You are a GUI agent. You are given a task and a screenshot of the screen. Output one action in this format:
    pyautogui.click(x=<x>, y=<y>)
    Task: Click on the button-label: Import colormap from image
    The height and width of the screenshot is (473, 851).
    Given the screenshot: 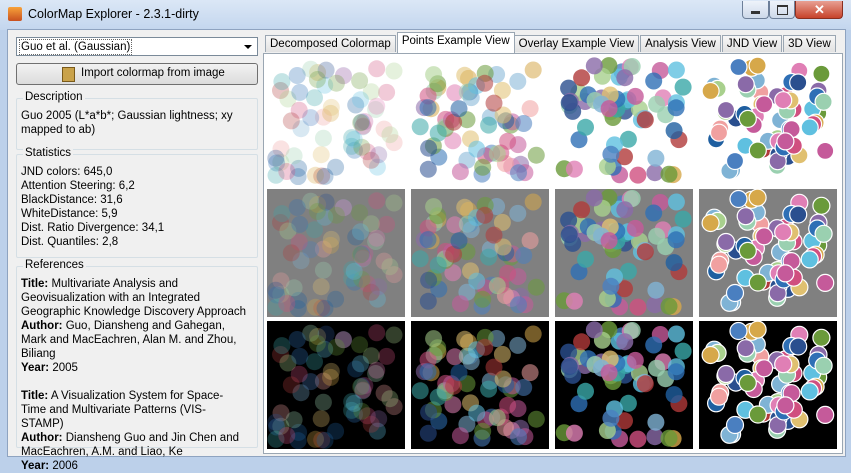 What is the action you would take?
    pyautogui.click(x=153, y=73)
    